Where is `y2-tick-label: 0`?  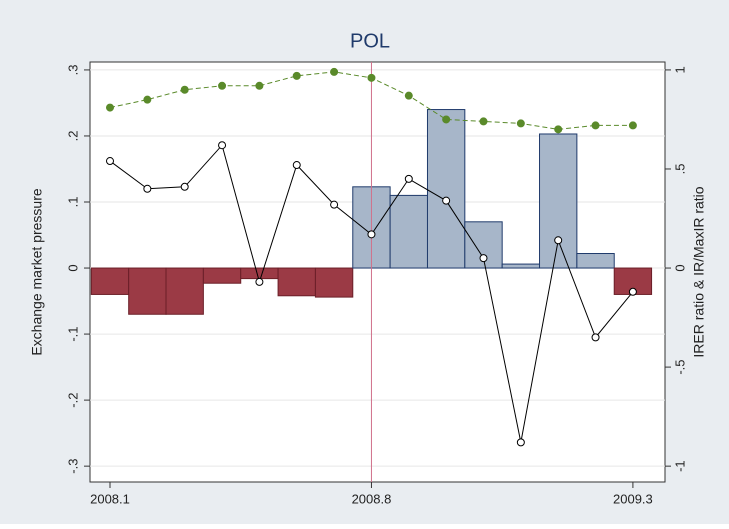
y2-tick-label: 0 is located at coordinates (679, 267).